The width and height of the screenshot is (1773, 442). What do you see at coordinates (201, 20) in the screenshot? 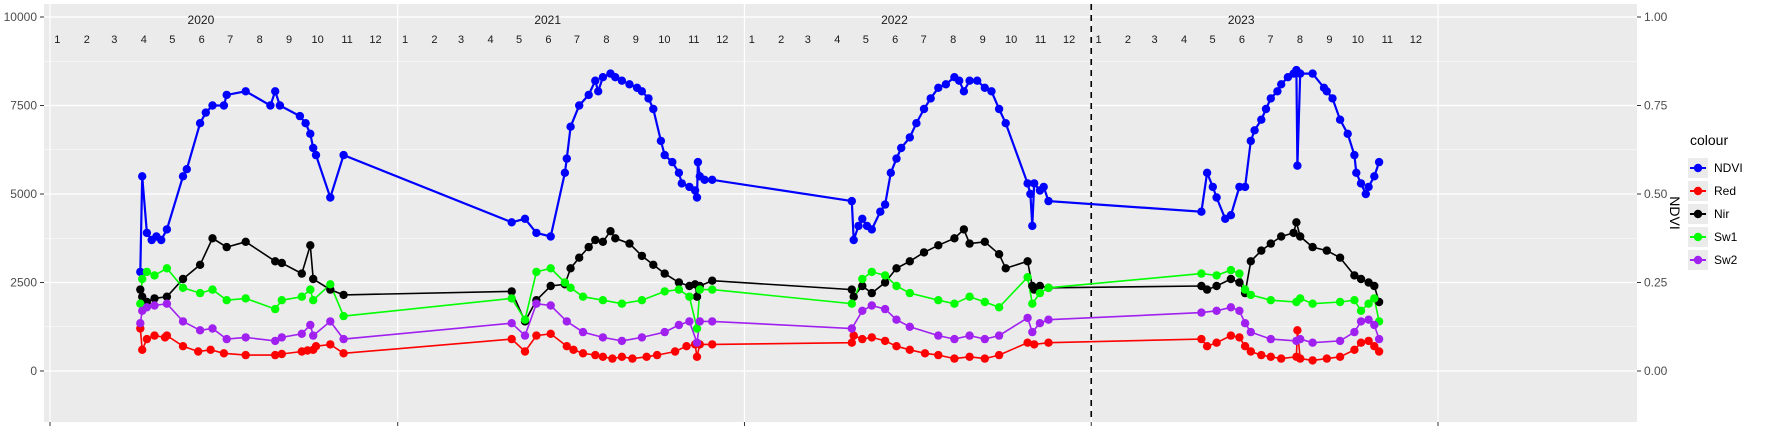
I see `year-label: 2020` at bounding box center [201, 20].